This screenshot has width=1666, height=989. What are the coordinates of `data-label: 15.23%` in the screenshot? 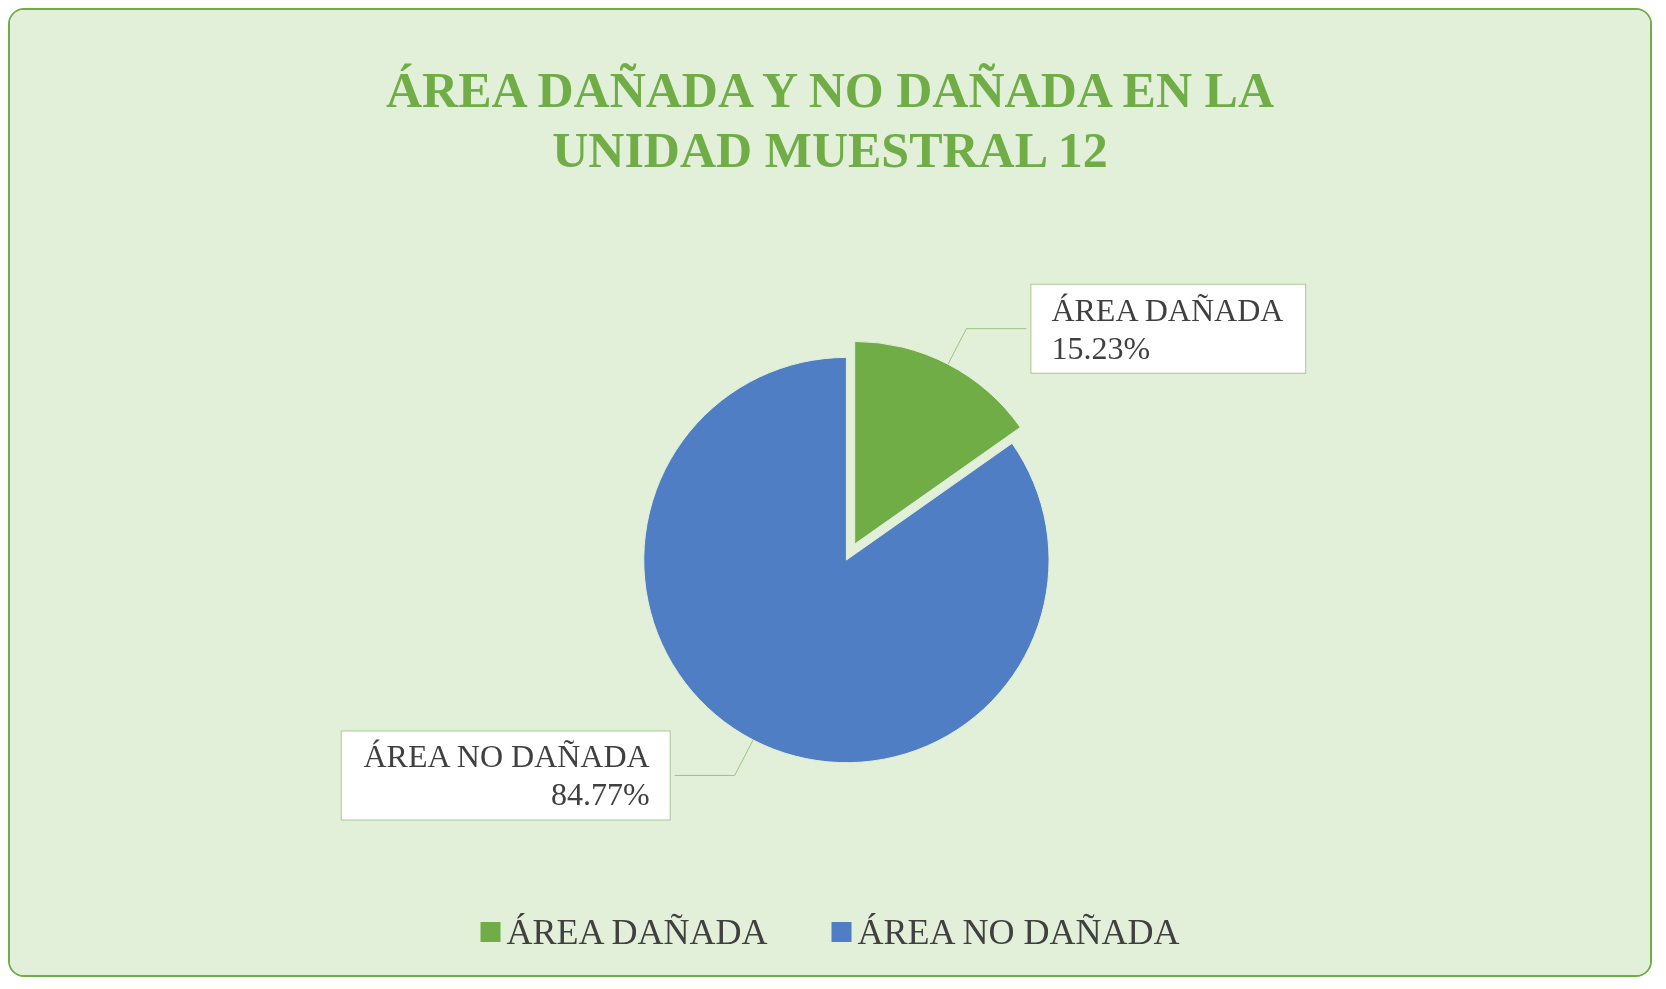 It's located at (1101, 347).